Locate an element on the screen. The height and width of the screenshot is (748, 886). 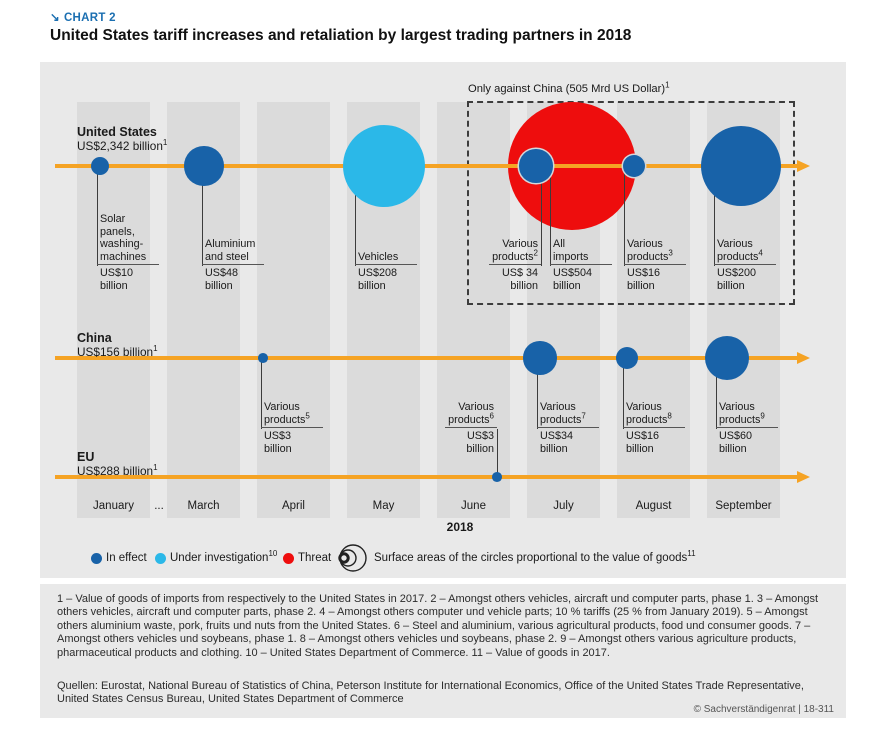
event-products: Vehicles is located at coordinates (386, 257).